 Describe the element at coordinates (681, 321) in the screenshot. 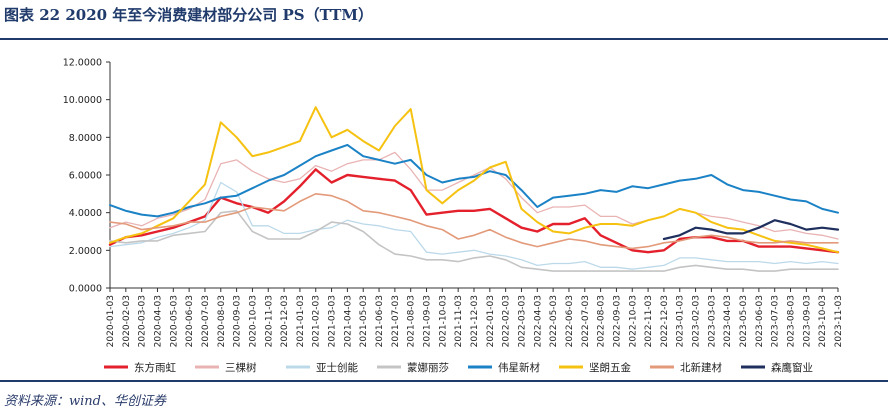

I see `x-tick-label: 2023-01-03` at that location.